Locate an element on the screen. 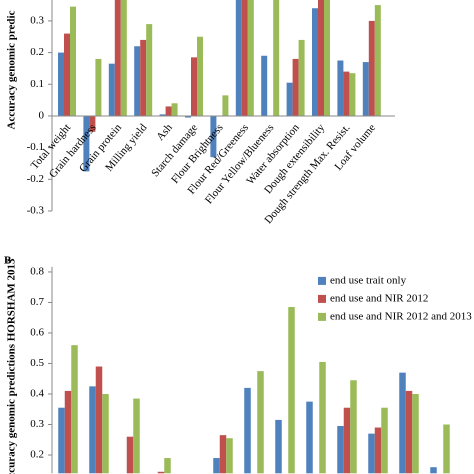  y-tick-label: 0.1 is located at coordinates (37, 84).